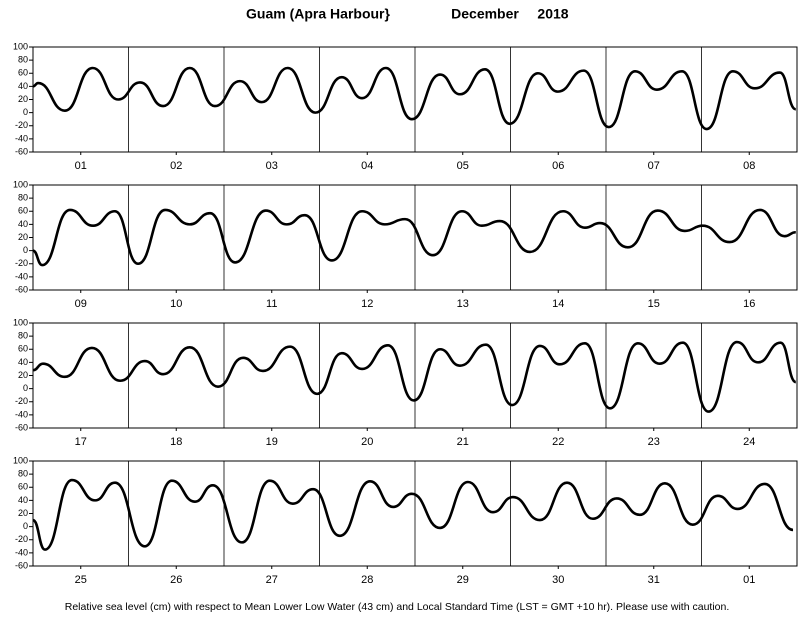 This screenshot has width=800, height=618. I want to click on day-label: 22, so click(558, 442).